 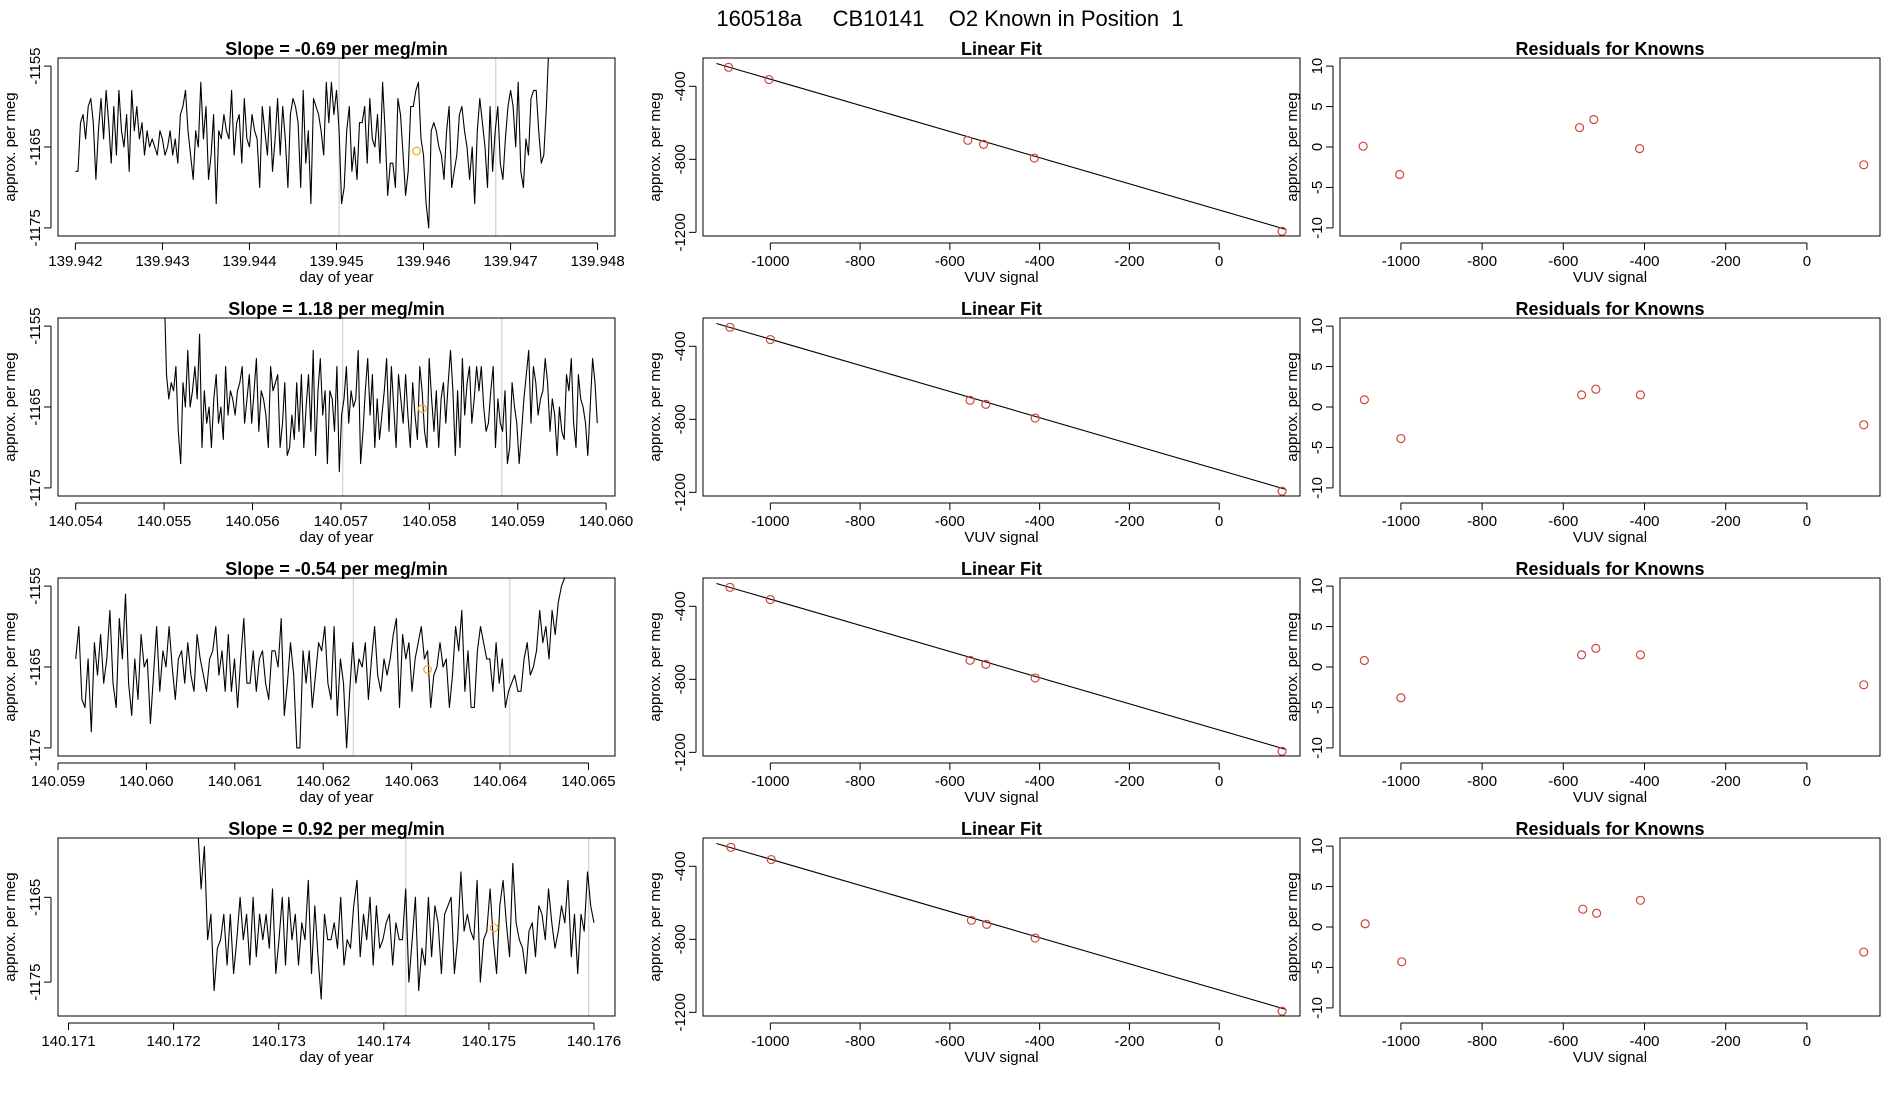 What do you see at coordinates (949, 18) in the screenshot?
I see `figure-title: 160518a CB10141 O2 Known in Position 1` at bounding box center [949, 18].